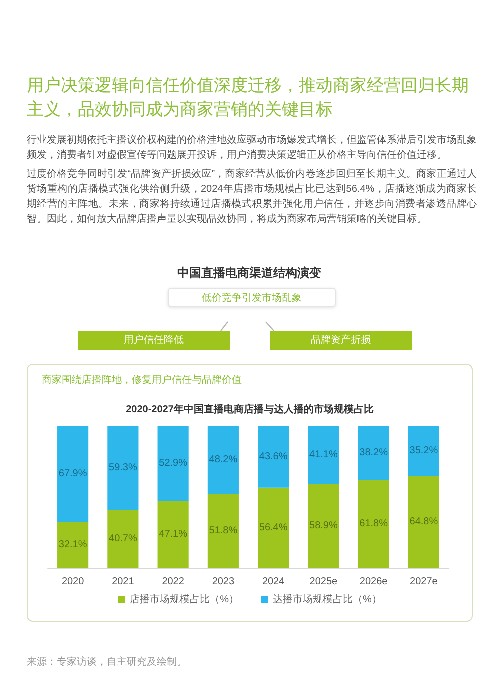  What do you see at coordinates (185, 600) in the screenshot?
I see `legend-label: 店播市场规模占比（%）` at bounding box center [185, 600].